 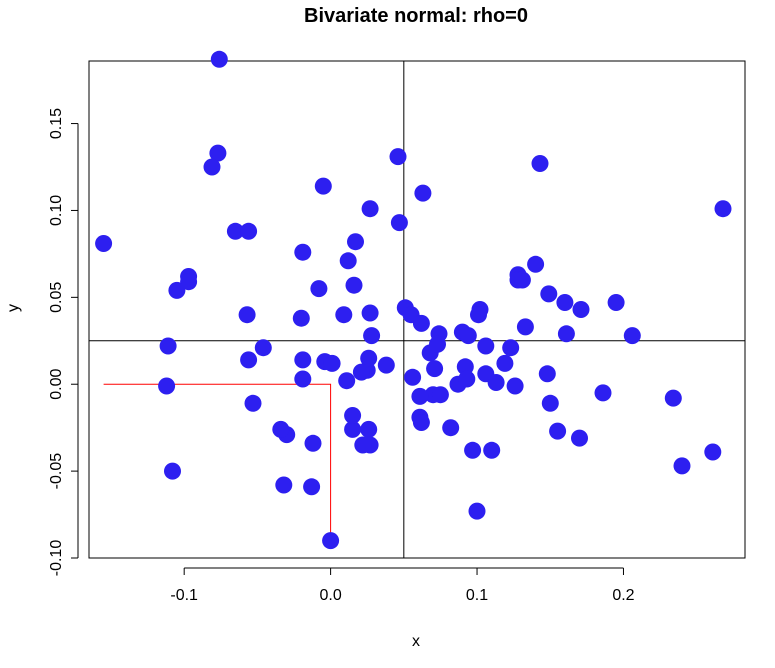 What do you see at coordinates (184, 595) in the screenshot?
I see `x-tick-label: -0.1` at bounding box center [184, 595].